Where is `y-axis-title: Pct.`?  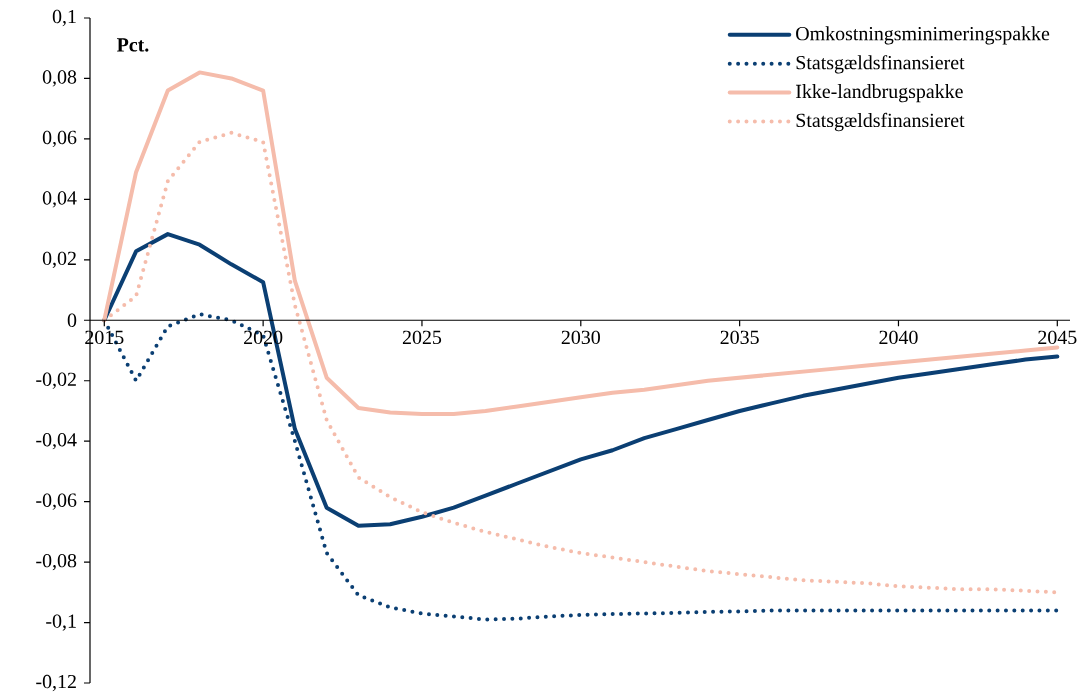 y-axis-title: Pct. is located at coordinates (132, 45).